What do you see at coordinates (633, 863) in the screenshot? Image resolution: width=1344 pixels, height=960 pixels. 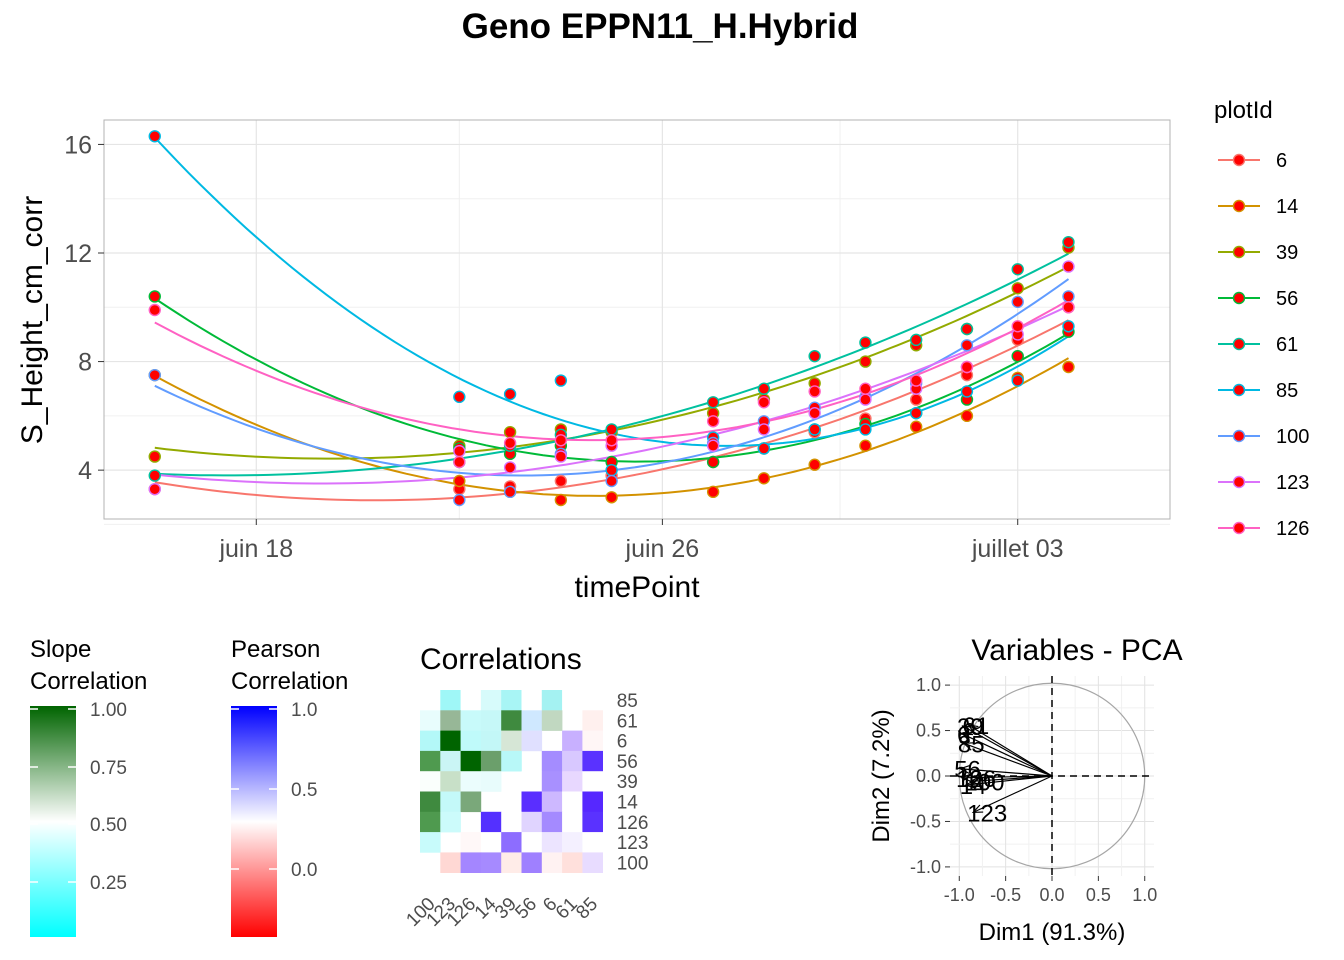 I see `heatmap-row-label: 100` at bounding box center [633, 863].